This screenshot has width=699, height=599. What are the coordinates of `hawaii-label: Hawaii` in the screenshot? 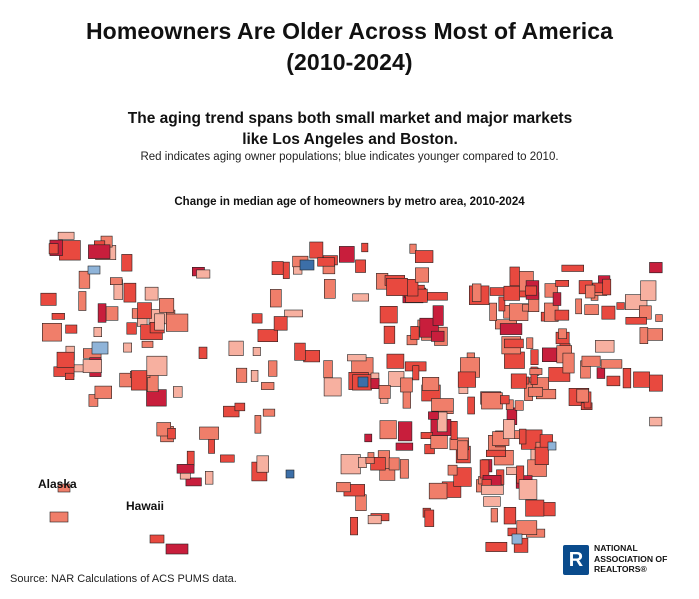 It's located at (145, 506).